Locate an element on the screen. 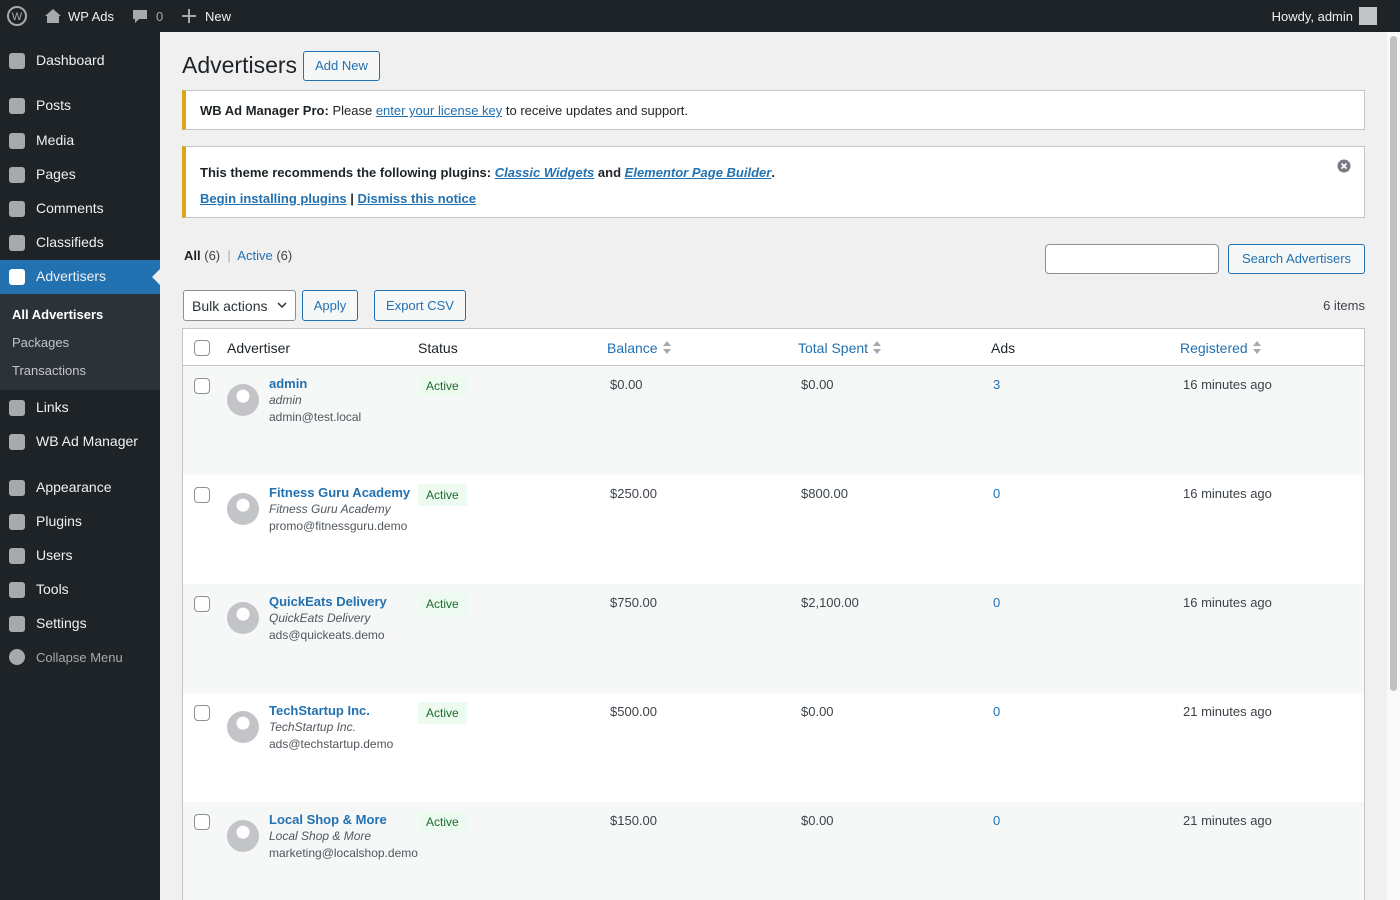 Image resolution: width=1400 pixels, height=900 pixels. chevron is located at coordinates (282, 305).